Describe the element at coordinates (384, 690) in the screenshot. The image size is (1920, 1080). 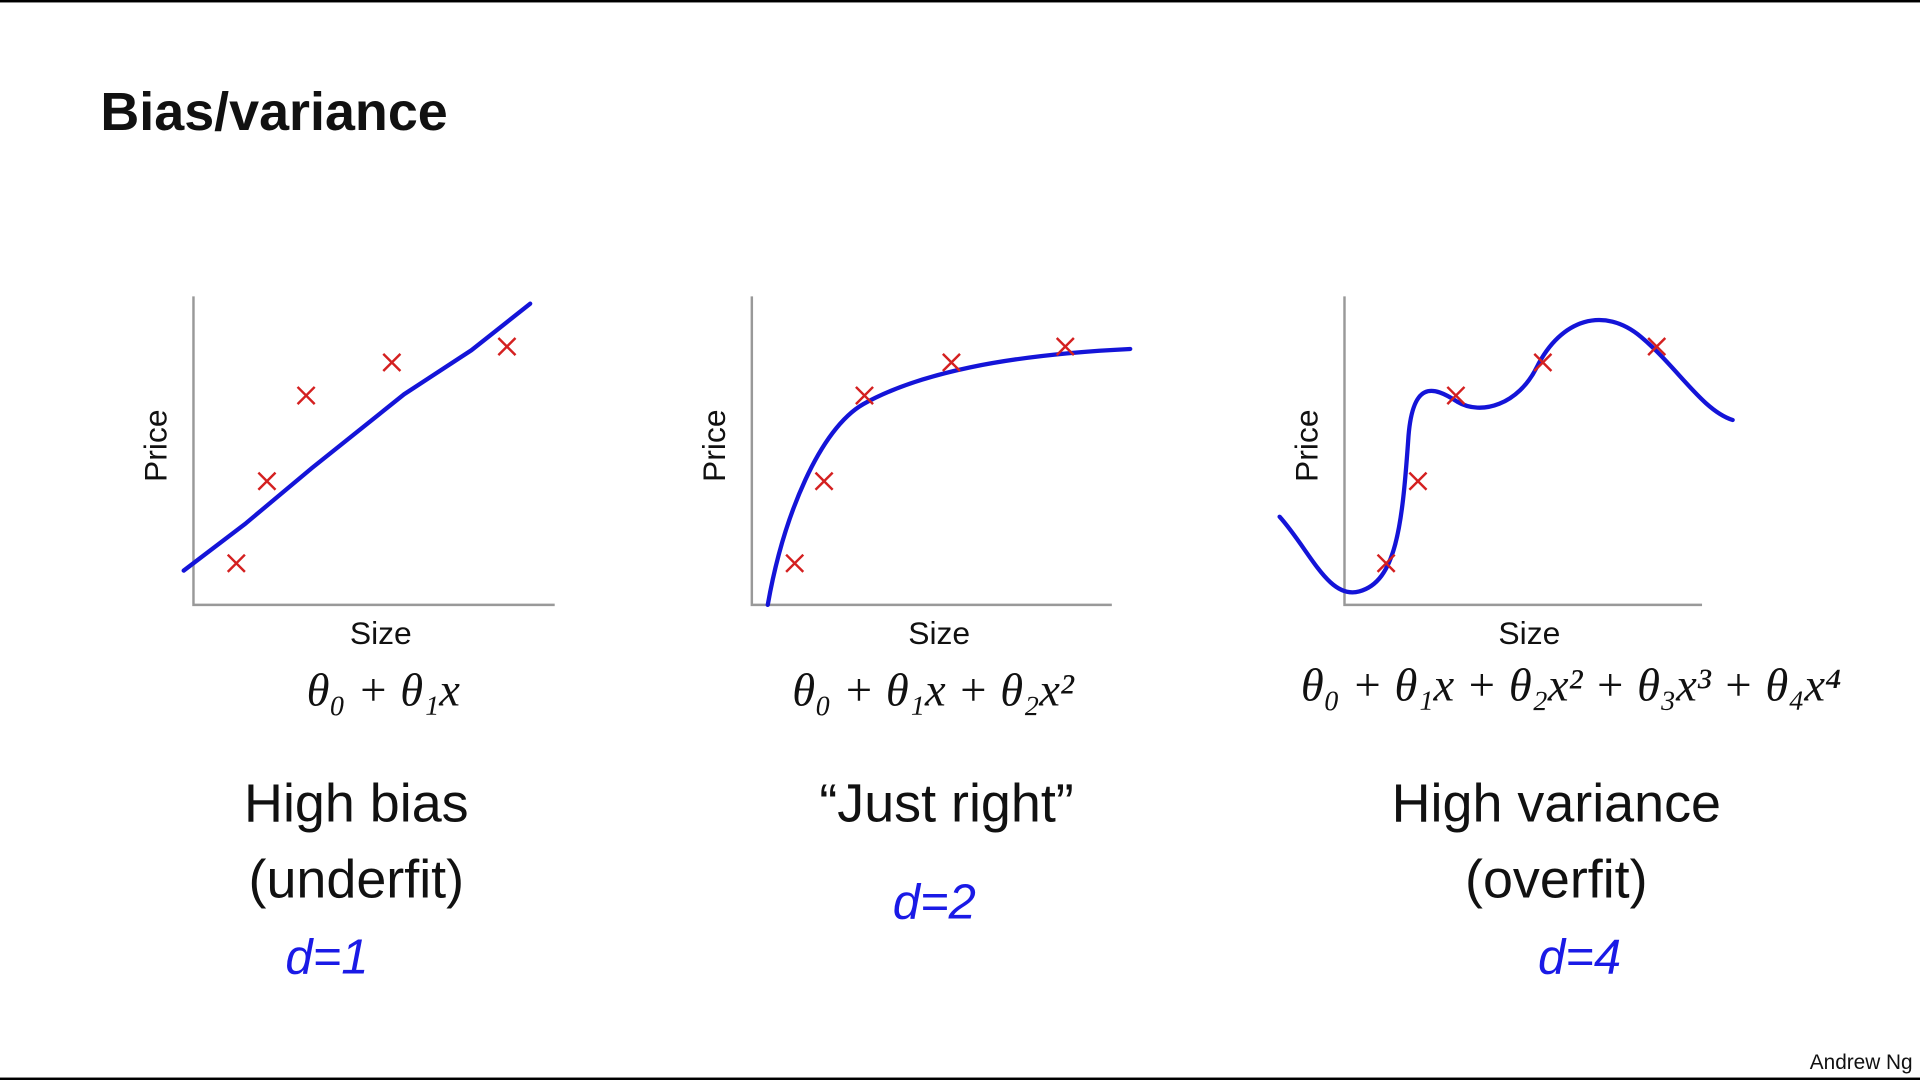
I see `formula: θ₀ + θ₁x` at that location.